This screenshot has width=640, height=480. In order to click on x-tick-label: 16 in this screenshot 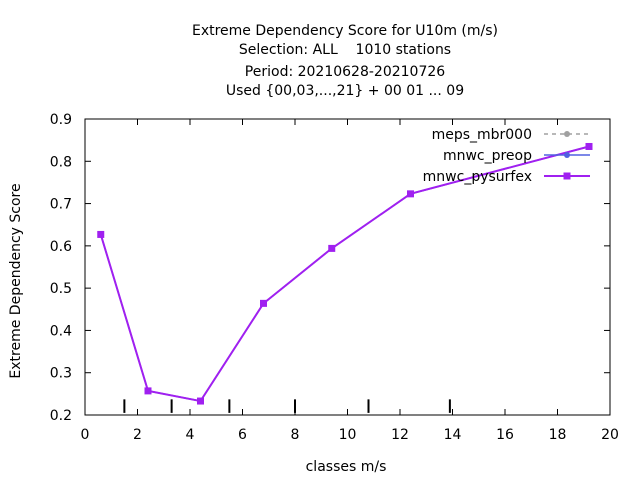, I will do `click(505, 435)`.